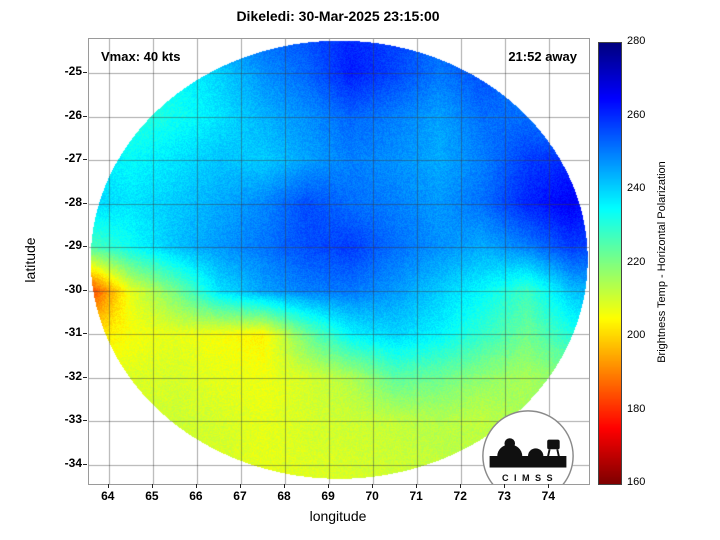 The height and width of the screenshot is (540, 720). Describe the element at coordinates (542, 56) in the screenshot. I see `time-offset-annotation: 21:52 away` at that location.